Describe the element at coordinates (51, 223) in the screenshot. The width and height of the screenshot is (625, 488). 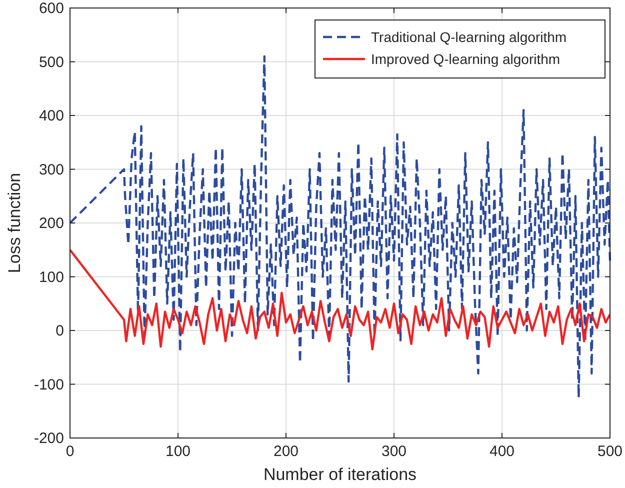
I see `y-tick-label: 200` at that location.